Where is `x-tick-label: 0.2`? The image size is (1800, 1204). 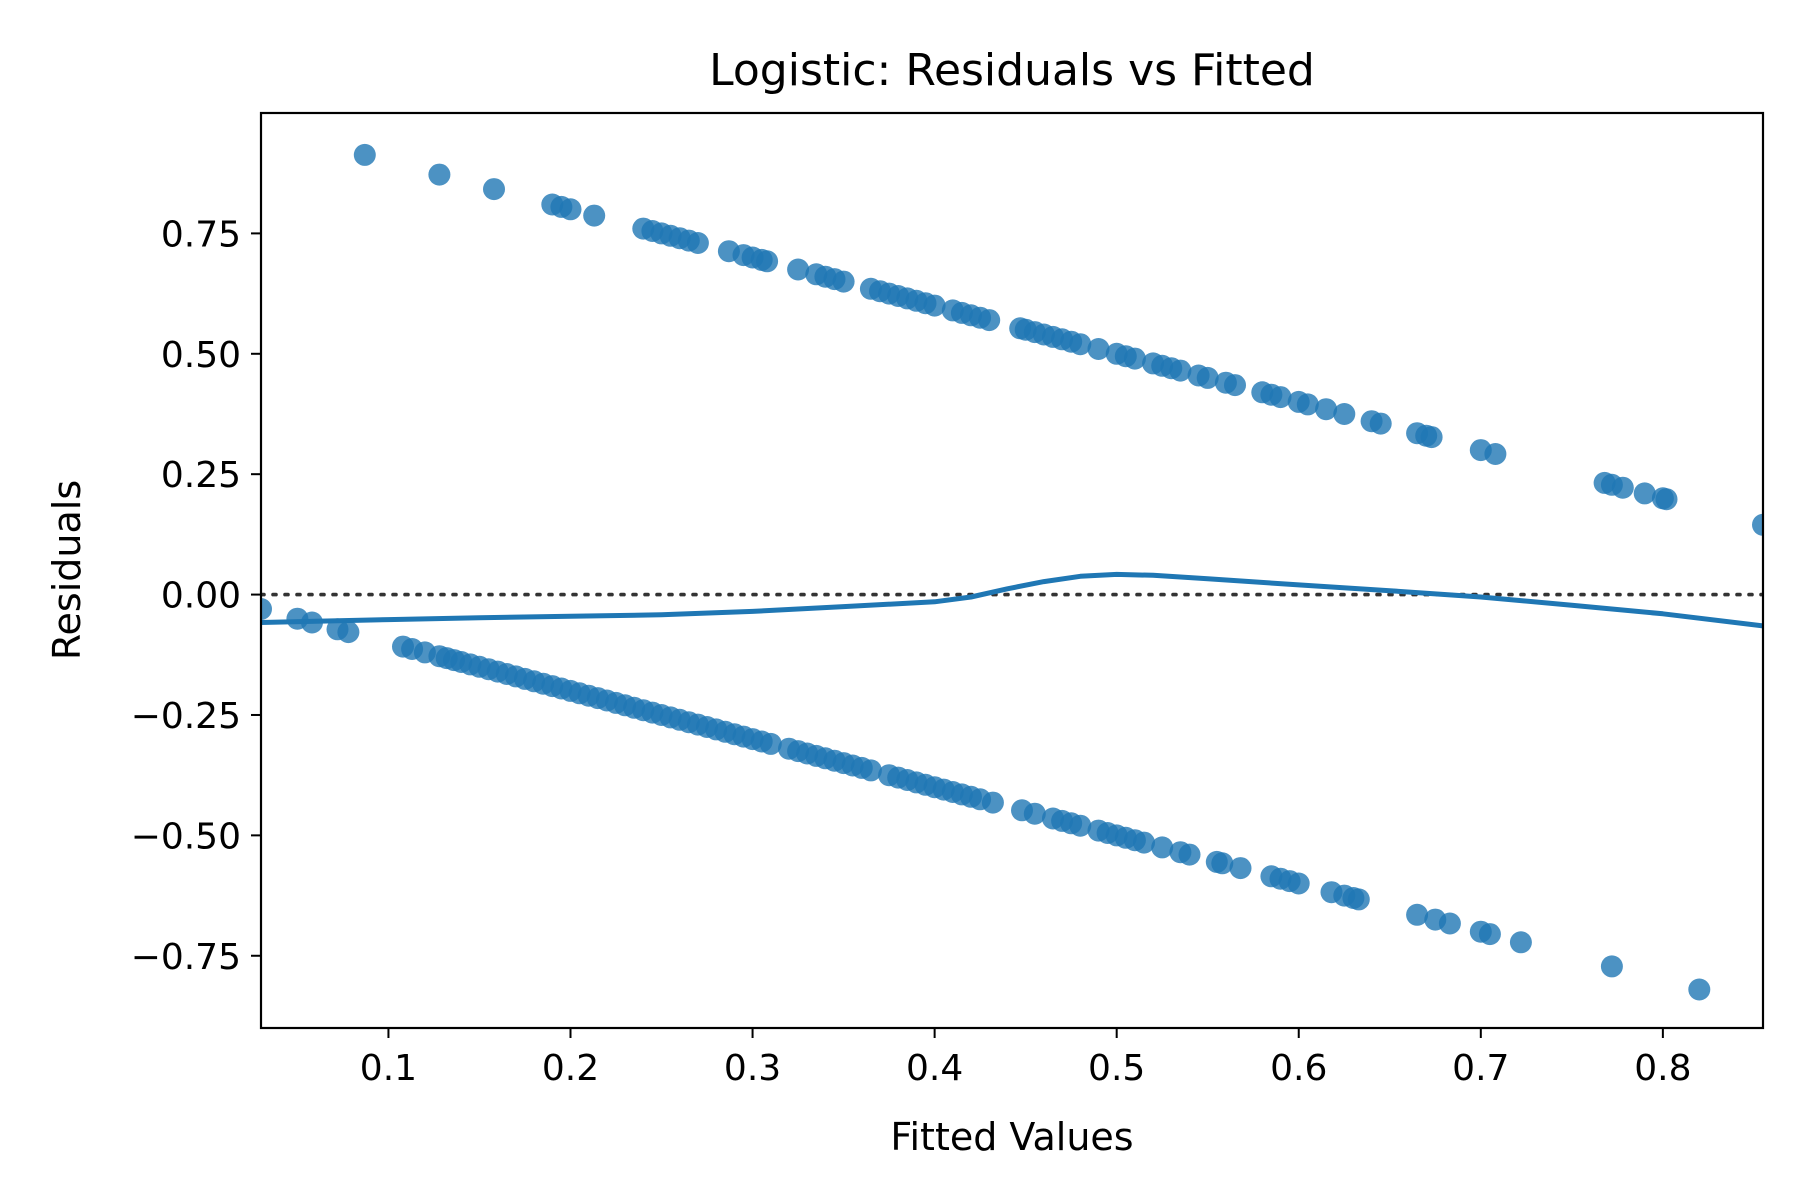
x-tick-label: 0.2 is located at coordinates (570, 1068).